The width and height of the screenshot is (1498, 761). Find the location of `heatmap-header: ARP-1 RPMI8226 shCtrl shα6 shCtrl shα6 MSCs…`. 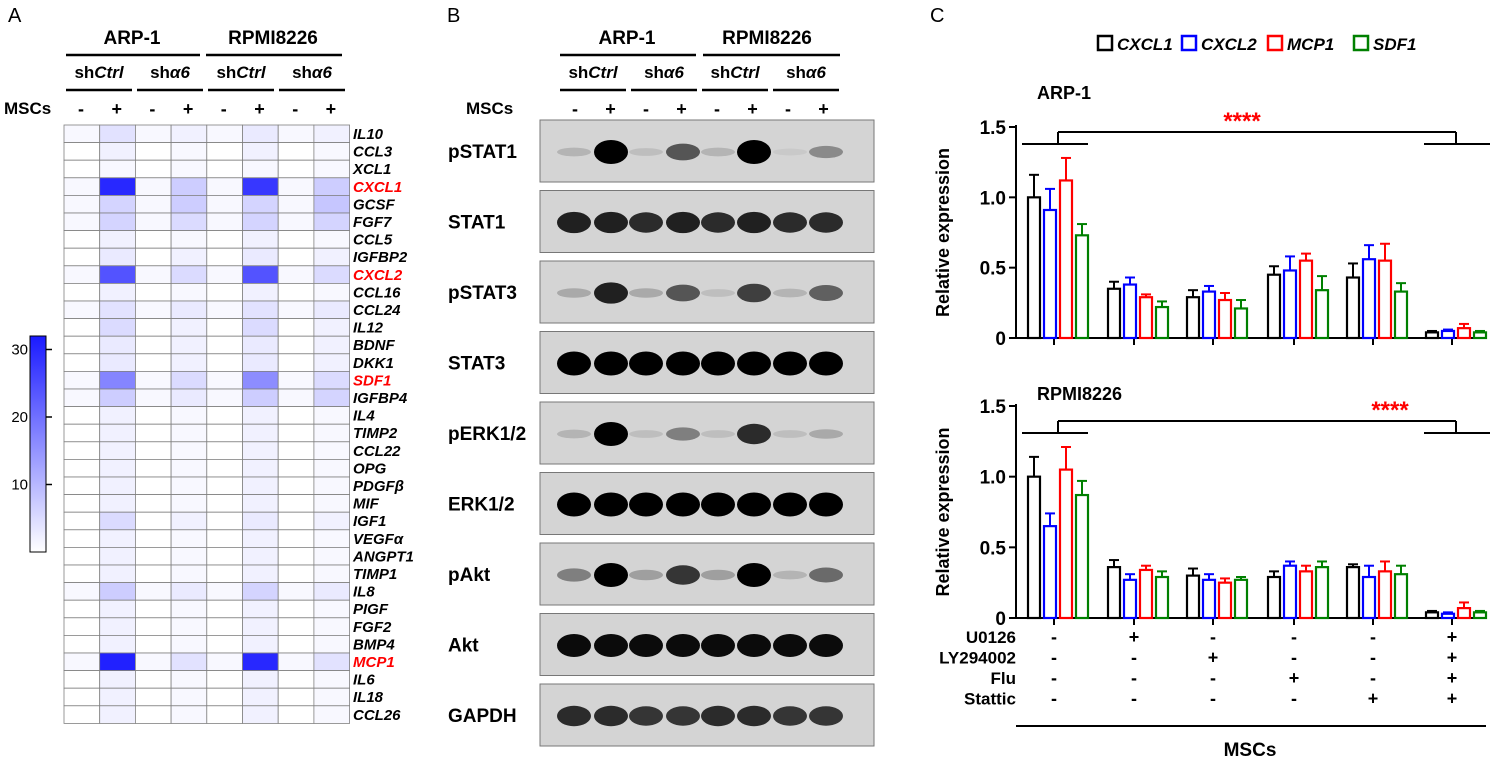

heatmap-header: ARP-1 RPMI8226 shCtrl shα6 shCtrl shα6 MSCs… is located at coordinates (174, 73).